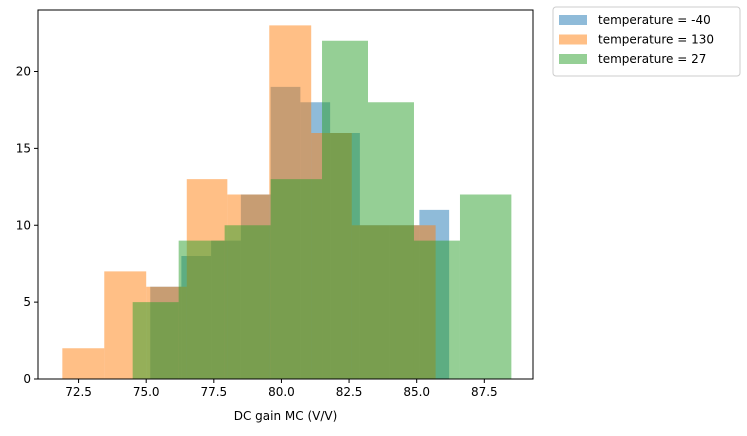 The height and width of the screenshot is (436, 747). What do you see at coordinates (23, 72) in the screenshot?
I see `y-tick-label: 20` at bounding box center [23, 72].